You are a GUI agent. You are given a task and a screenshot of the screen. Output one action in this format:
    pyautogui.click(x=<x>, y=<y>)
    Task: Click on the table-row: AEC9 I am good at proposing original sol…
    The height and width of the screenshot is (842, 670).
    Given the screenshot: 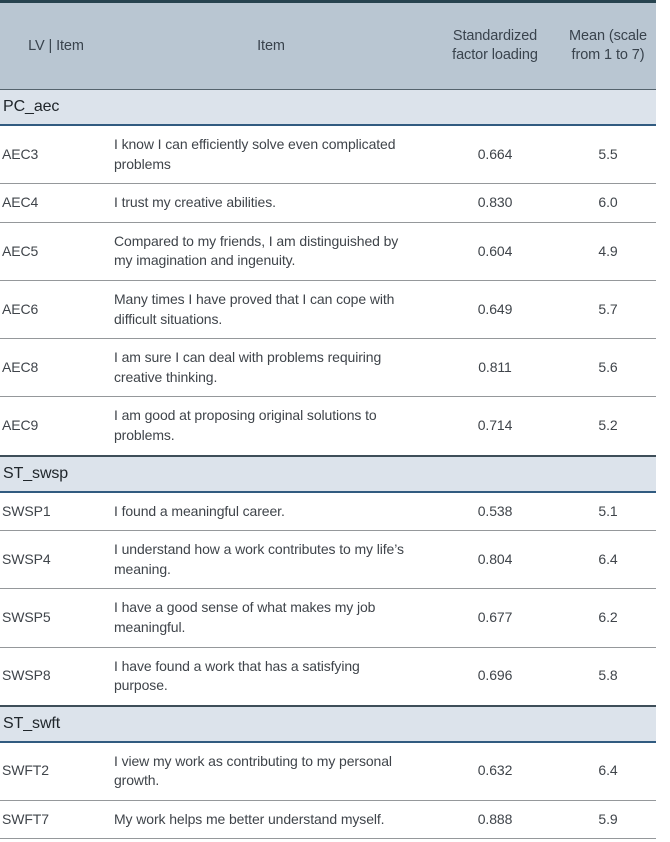 What is the action you would take?
    pyautogui.click(x=328, y=426)
    